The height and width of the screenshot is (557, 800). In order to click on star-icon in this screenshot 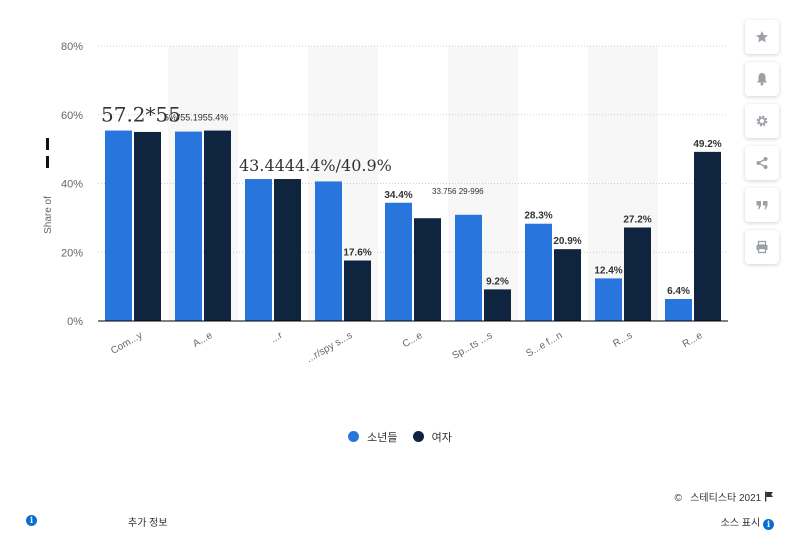, I will do `click(762, 37)`.